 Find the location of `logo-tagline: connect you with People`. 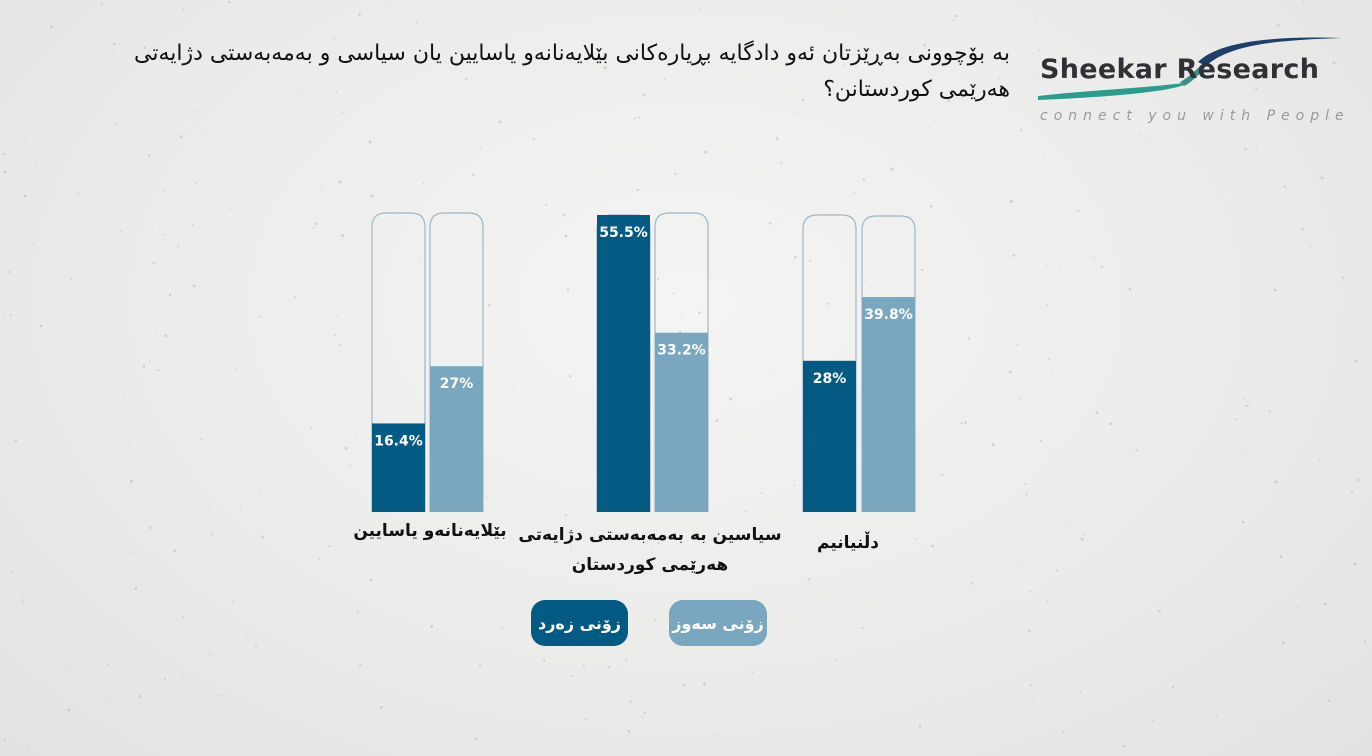

logo-tagline: connect you with People is located at coordinates (1195, 116).